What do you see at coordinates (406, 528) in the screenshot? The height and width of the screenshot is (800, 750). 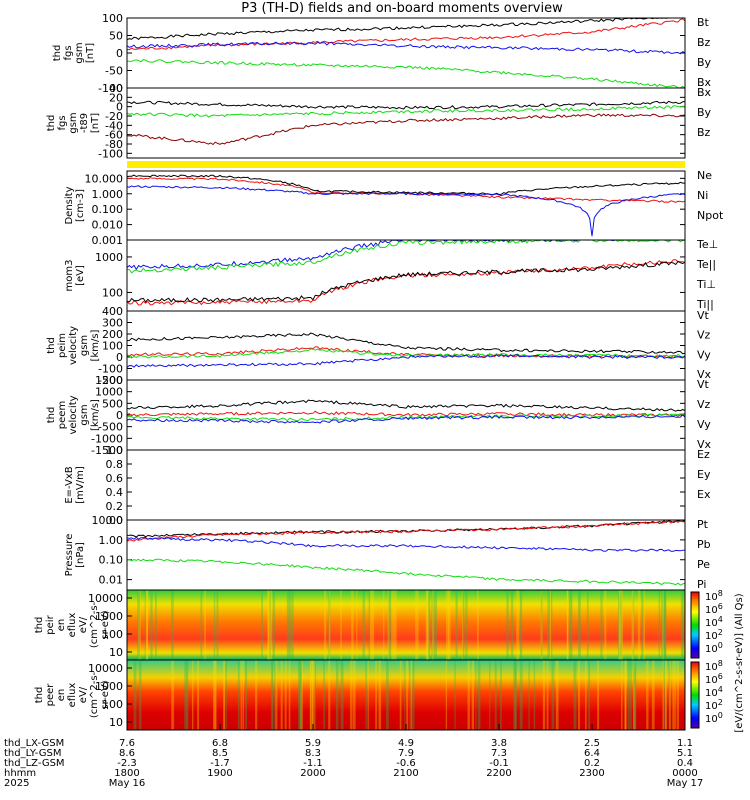 I see `series-Pt-line` at bounding box center [406, 528].